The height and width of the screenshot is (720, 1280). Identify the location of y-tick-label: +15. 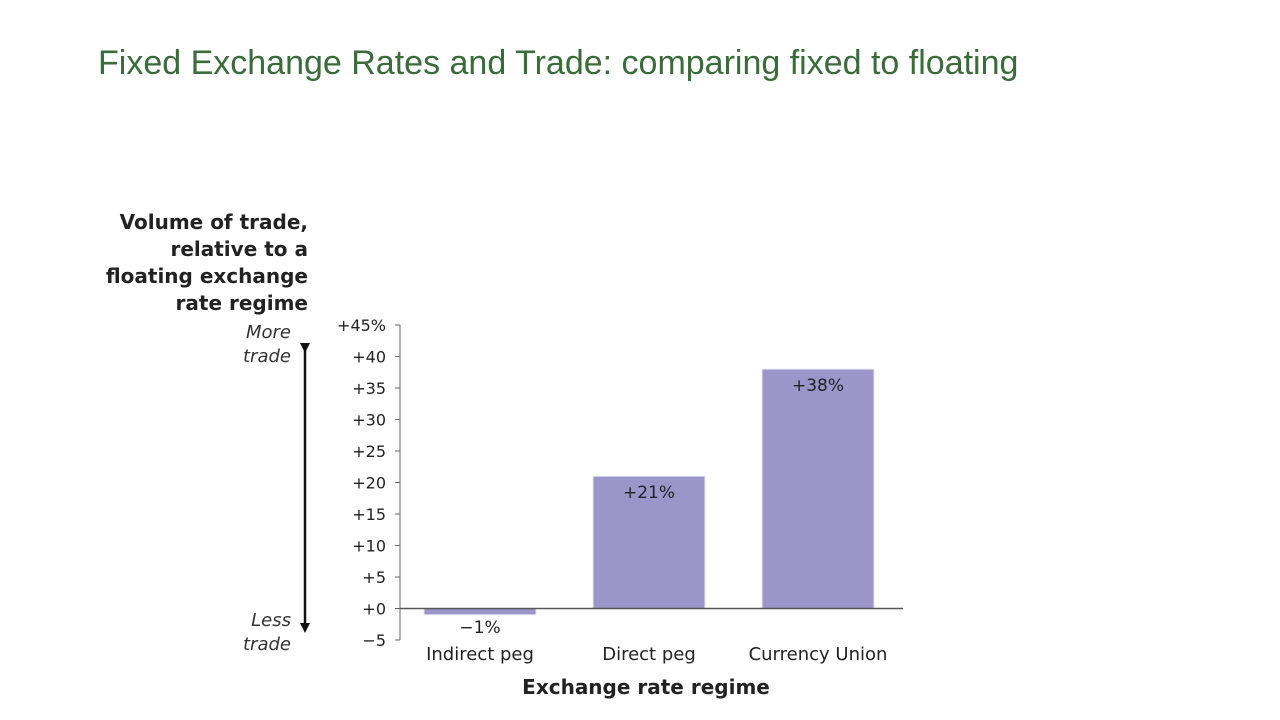
(369, 514).